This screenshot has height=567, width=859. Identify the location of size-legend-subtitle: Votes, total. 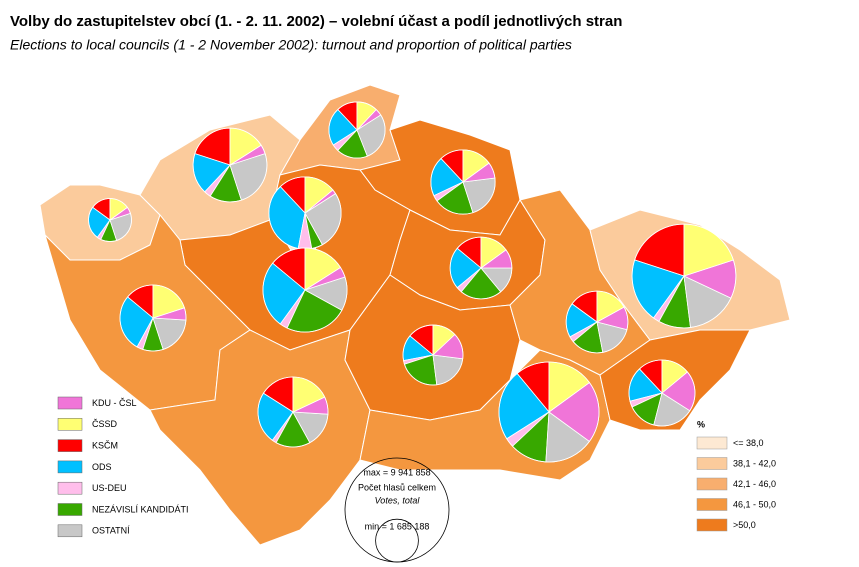
(398, 500).